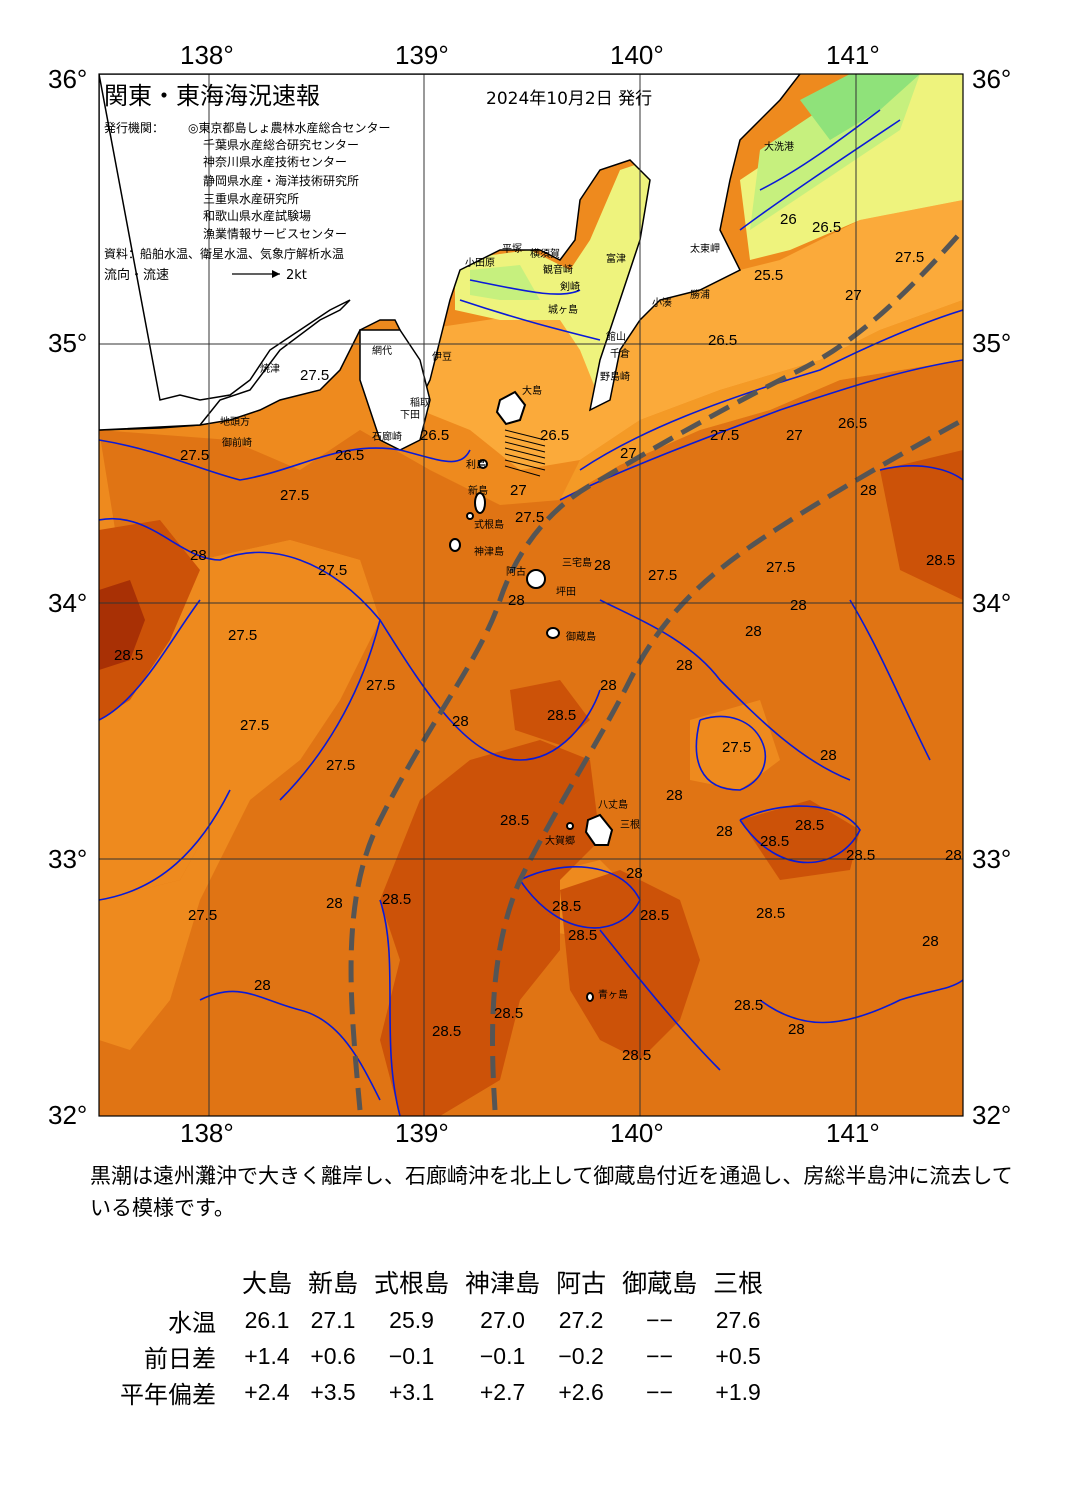  Describe the element at coordinates (442, 357) in the screenshot. I see `place-label: 伊豆` at that location.